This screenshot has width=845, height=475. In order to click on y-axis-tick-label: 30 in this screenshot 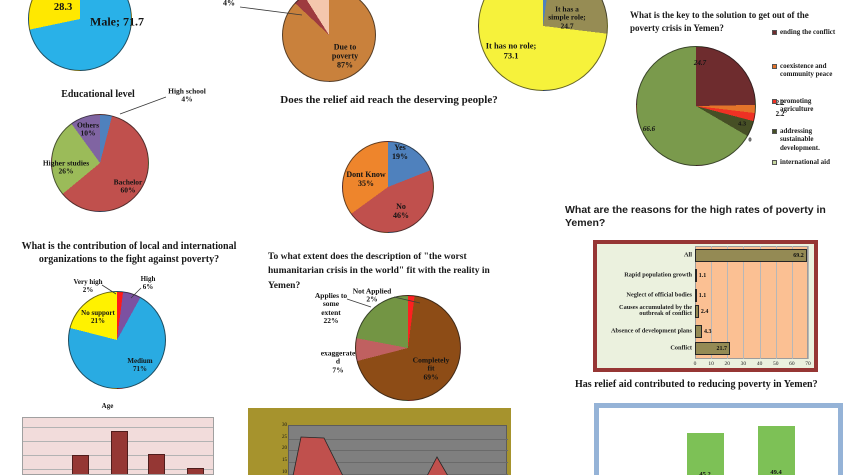, I will do `click(284, 425)`.